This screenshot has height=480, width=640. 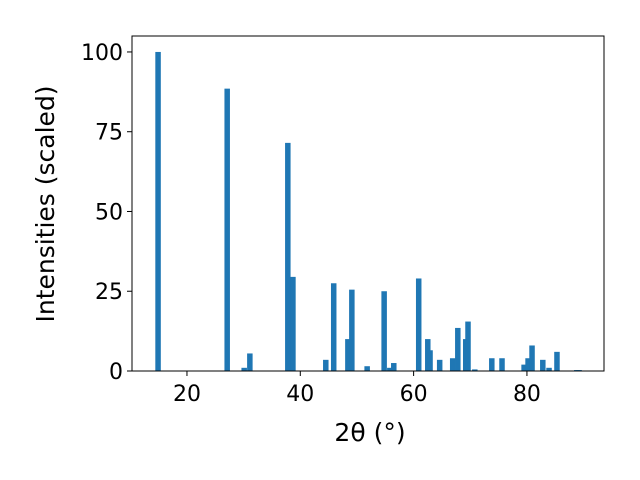 I want to click on x-tick-label: 60, so click(x=414, y=394).